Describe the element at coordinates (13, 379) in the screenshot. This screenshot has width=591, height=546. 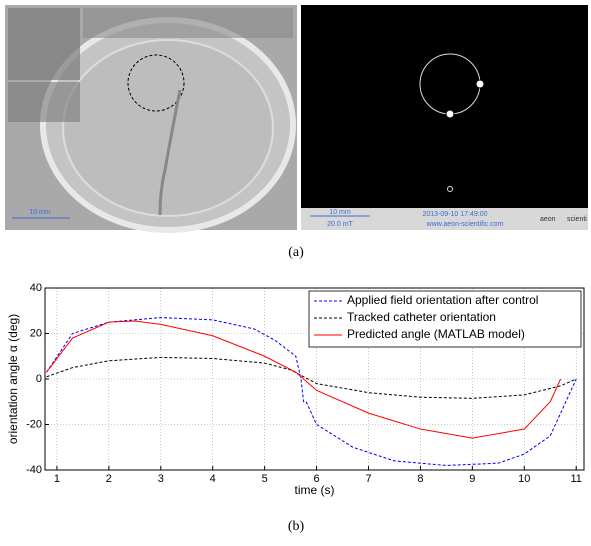
I see `y-axis-label: orientation angle α (deg)` at that location.